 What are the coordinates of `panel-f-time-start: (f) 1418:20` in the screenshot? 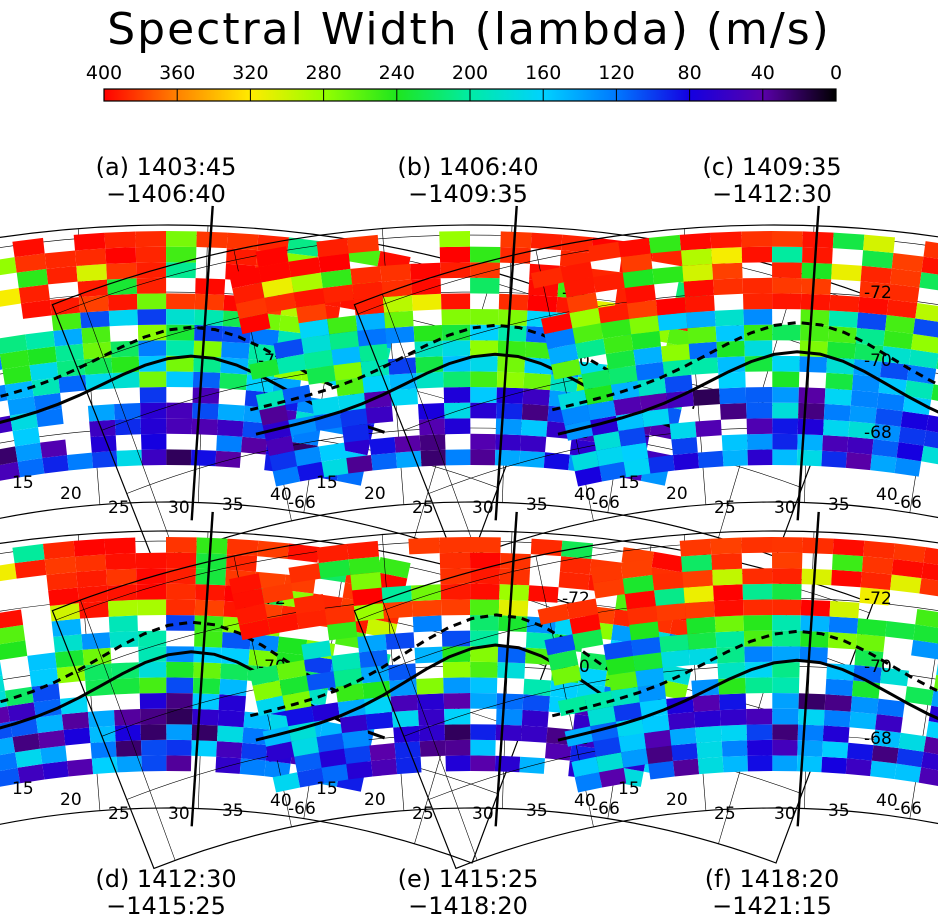 It's located at (772, 879).